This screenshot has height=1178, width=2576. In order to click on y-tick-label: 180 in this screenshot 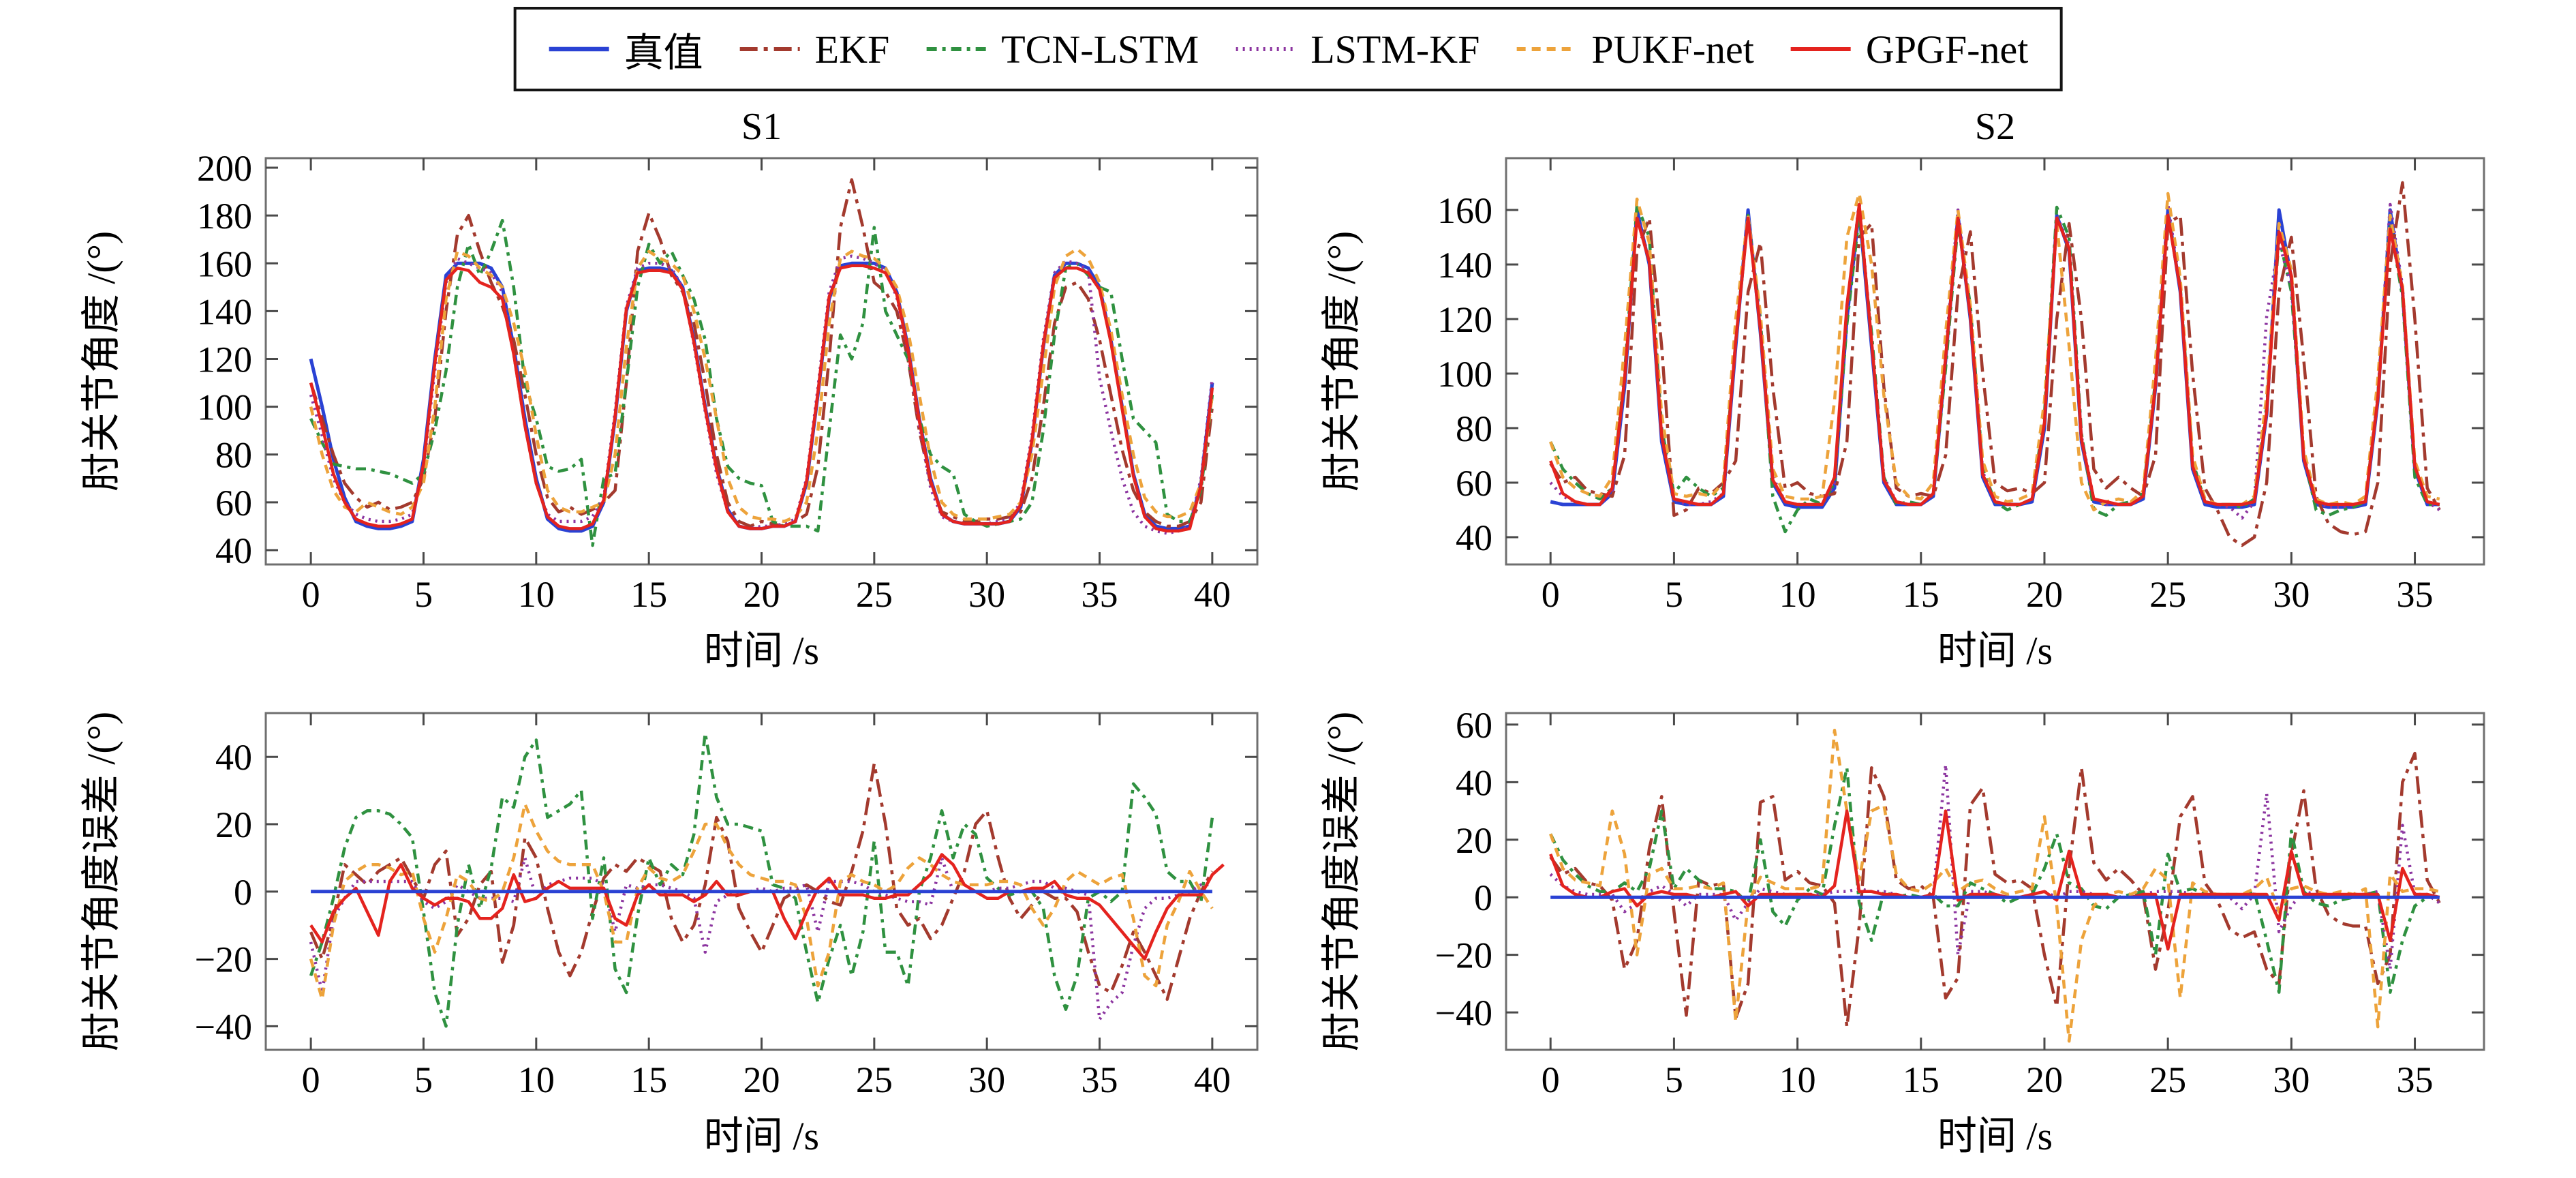, I will do `click(225, 216)`.